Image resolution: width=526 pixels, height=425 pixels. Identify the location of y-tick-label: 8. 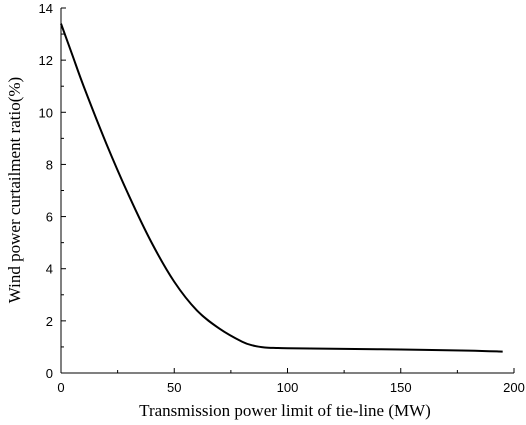
(49, 164).